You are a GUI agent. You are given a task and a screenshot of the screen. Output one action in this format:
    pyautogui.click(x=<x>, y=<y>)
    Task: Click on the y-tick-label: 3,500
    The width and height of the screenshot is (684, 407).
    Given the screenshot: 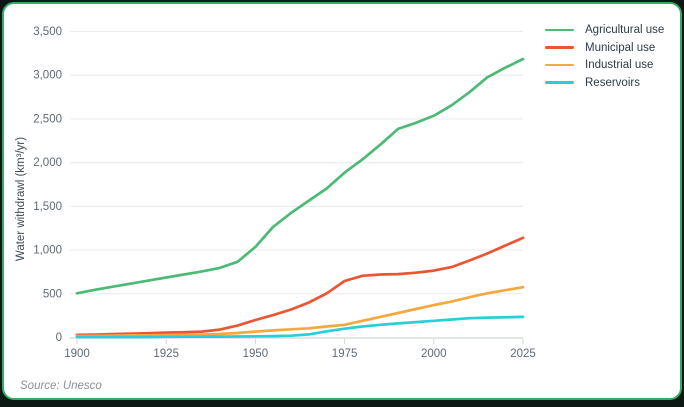 What is the action you would take?
    pyautogui.click(x=47, y=32)
    